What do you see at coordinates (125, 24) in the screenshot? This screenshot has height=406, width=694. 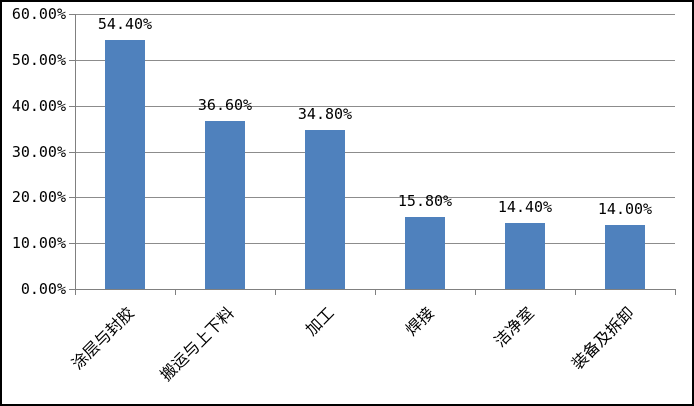 I see `bar-value-label: 54.40%` at bounding box center [125, 24].